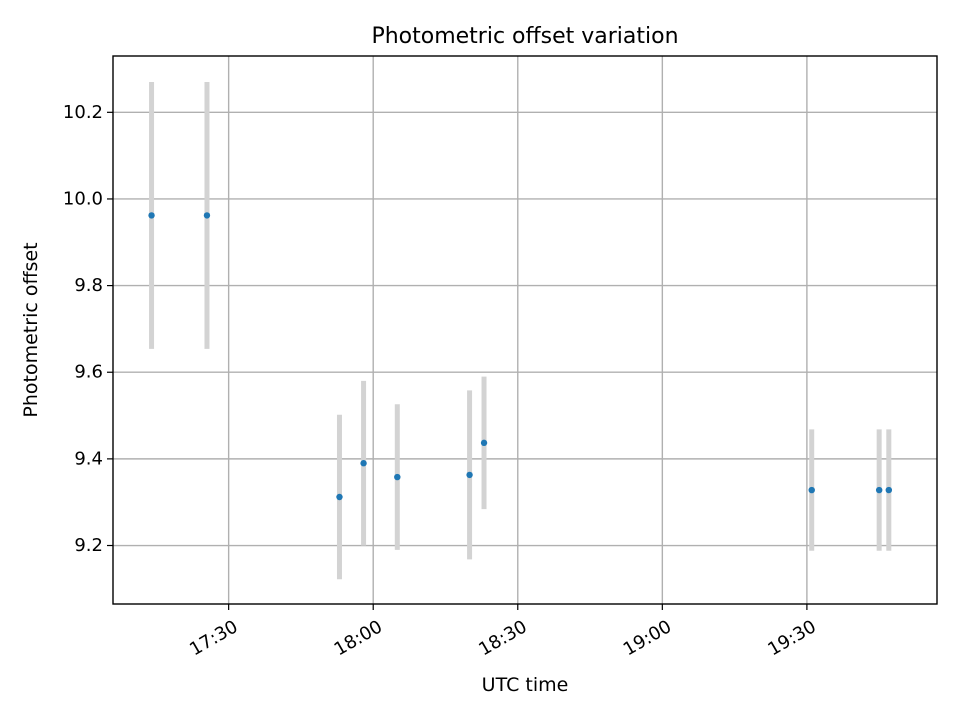  I want to click on x-tick-label: 18:00, so click(358, 638).